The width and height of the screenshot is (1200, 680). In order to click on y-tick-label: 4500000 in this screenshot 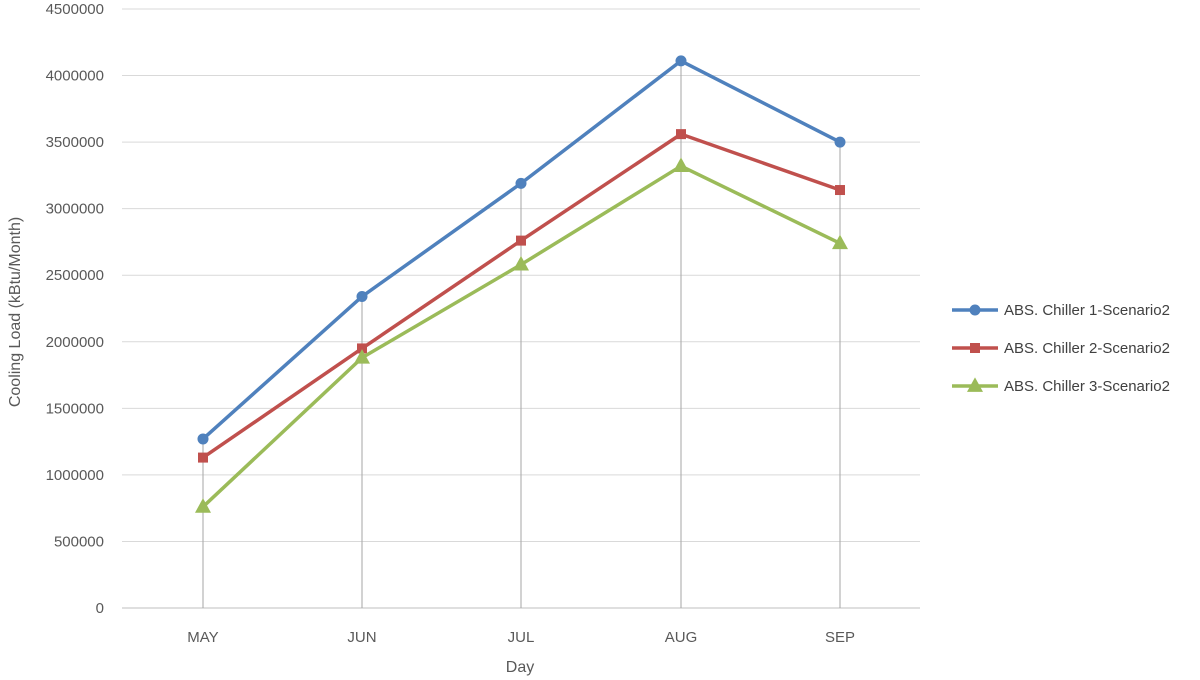, I will do `click(75, 9)`.